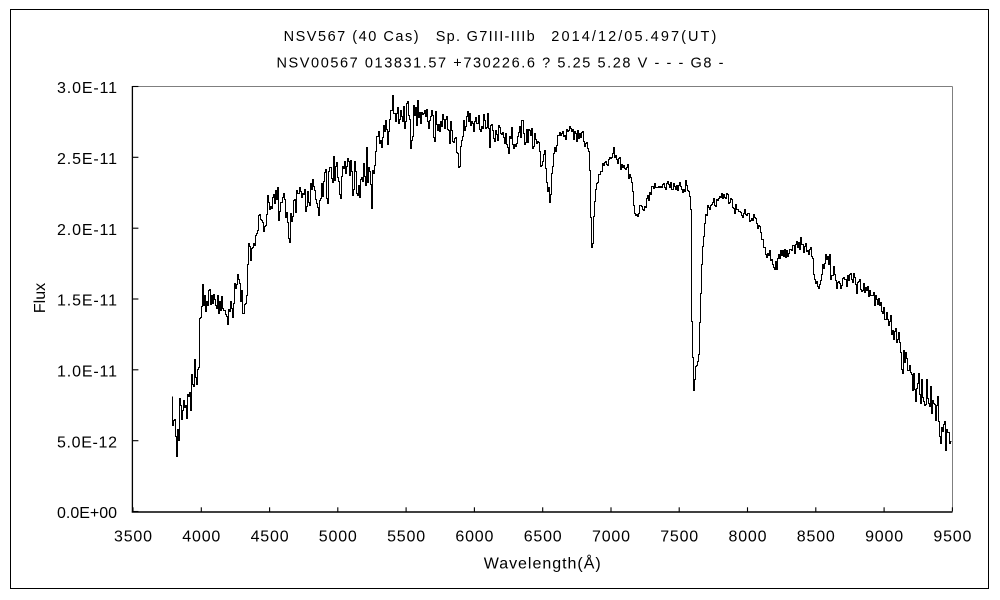 This screenshot has height=600, width=1000. What do you see at coordinates (406, 537) in the screenshot?
I see `svg-text: 5500` at bounding box center [406, 537].